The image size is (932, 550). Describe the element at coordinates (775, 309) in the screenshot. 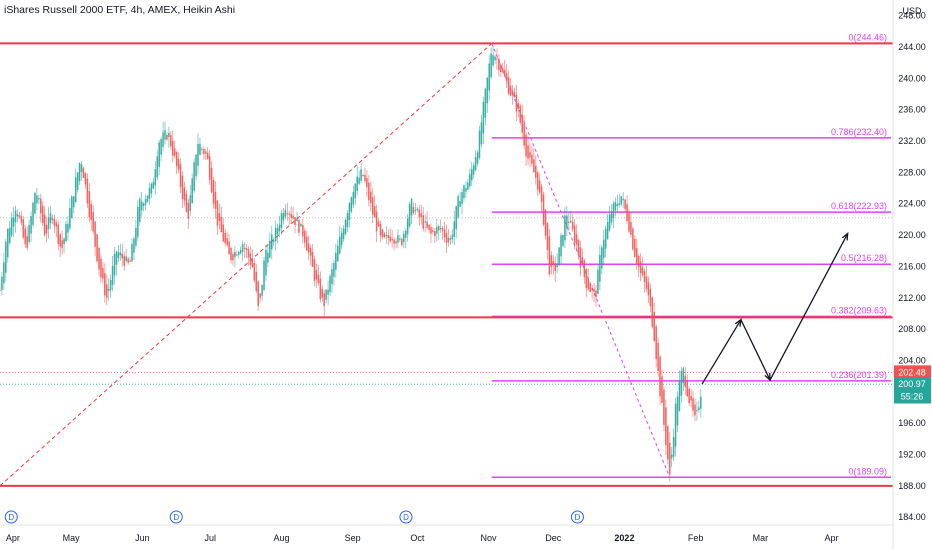

I see `projection-path` at that location.